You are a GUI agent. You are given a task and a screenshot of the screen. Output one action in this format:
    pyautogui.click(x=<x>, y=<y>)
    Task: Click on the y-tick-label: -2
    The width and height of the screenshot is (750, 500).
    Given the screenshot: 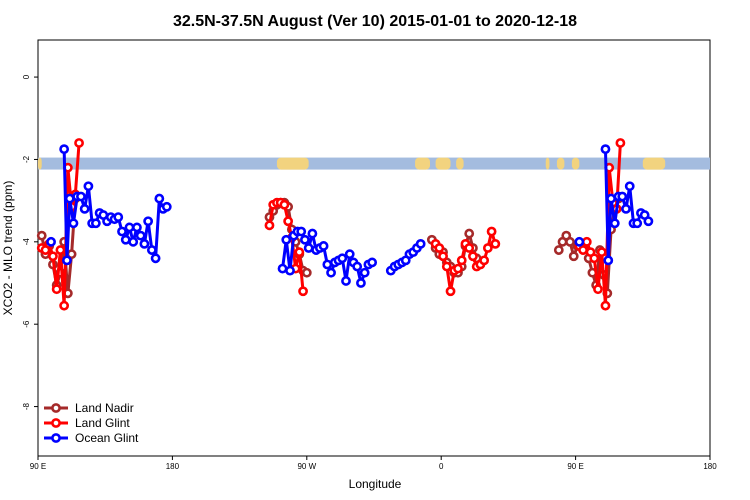 What is the action you would take?
    pyautogui.click(x=26, y=159)
    